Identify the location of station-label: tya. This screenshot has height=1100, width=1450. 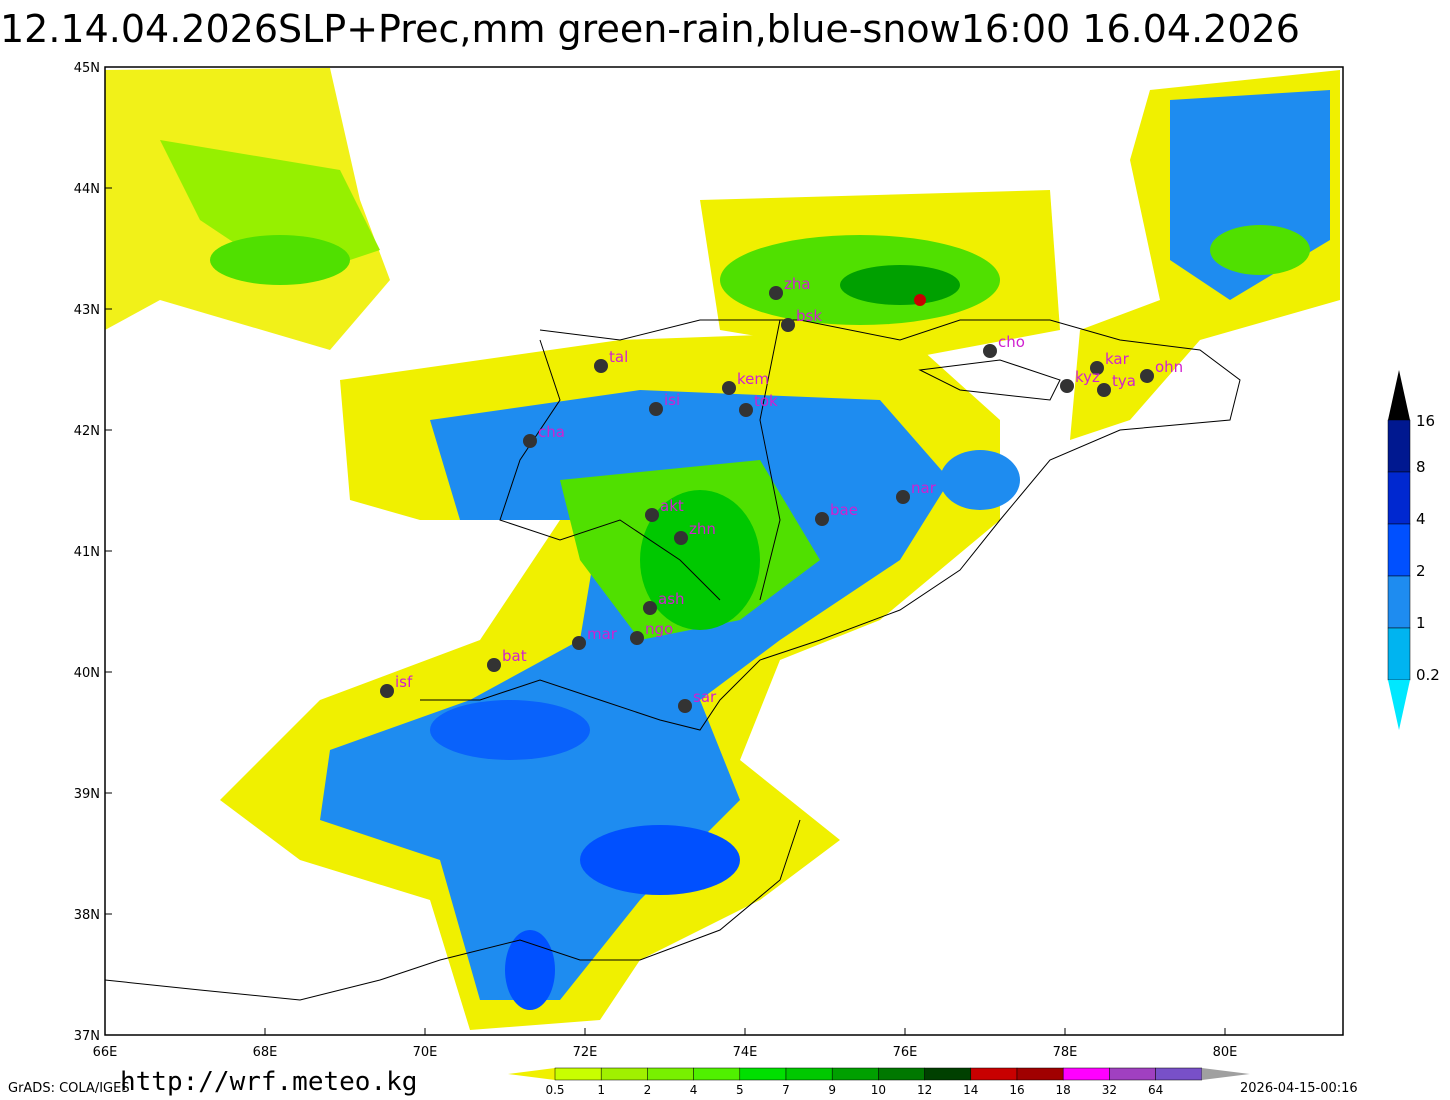
(1124, 381).